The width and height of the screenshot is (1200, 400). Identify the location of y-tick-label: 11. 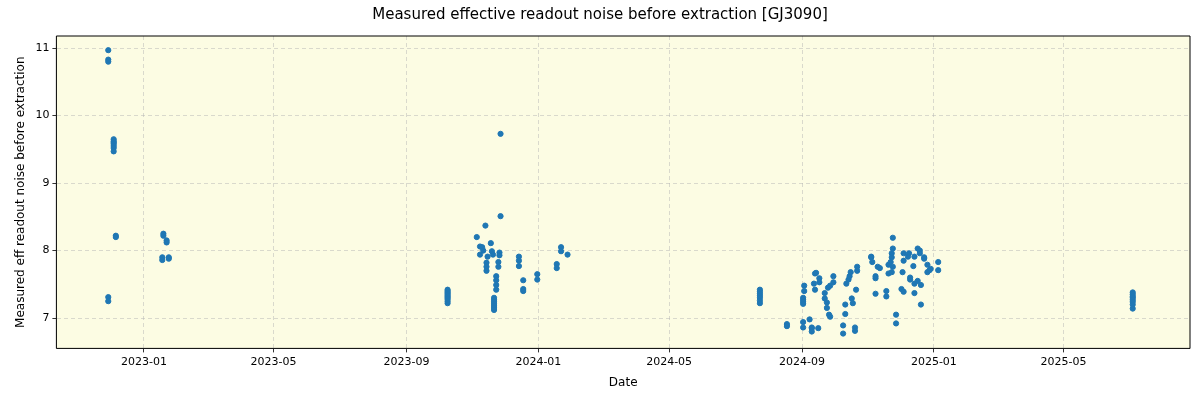
(42, 47).